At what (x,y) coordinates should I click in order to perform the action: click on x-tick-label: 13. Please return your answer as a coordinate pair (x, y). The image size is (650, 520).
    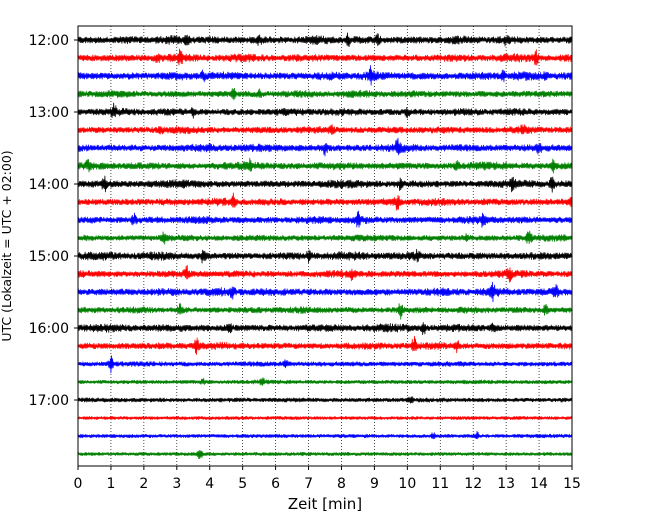
    Looking at the image, I should click on (506, 484).